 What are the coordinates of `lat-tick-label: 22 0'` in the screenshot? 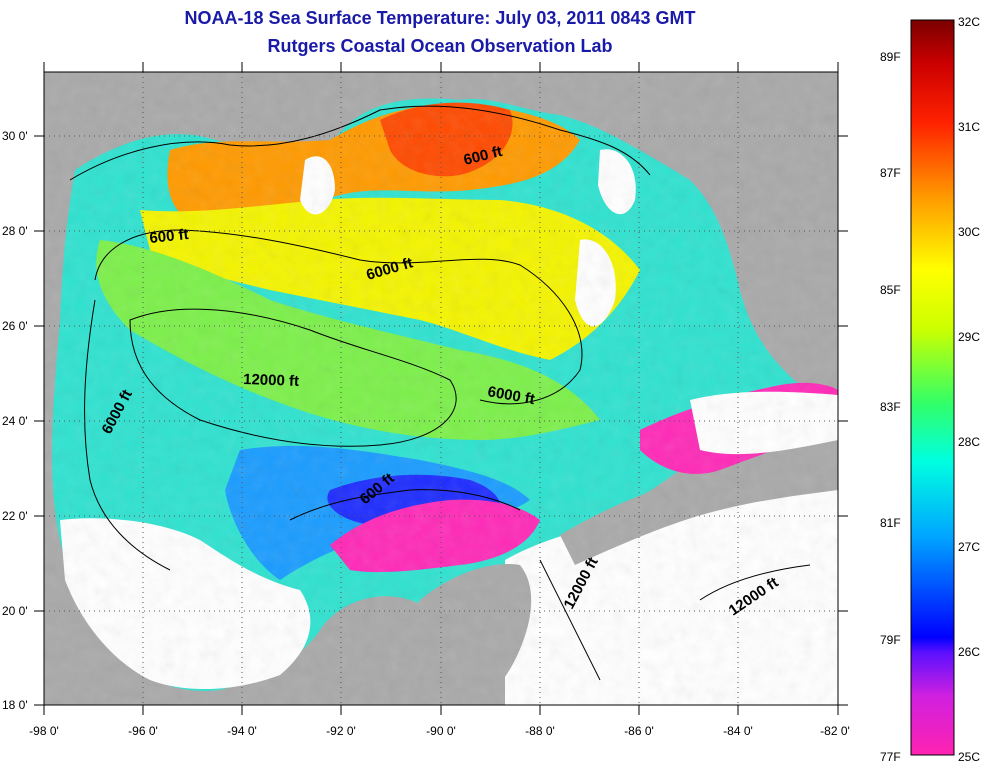 It's located at (15, 516).